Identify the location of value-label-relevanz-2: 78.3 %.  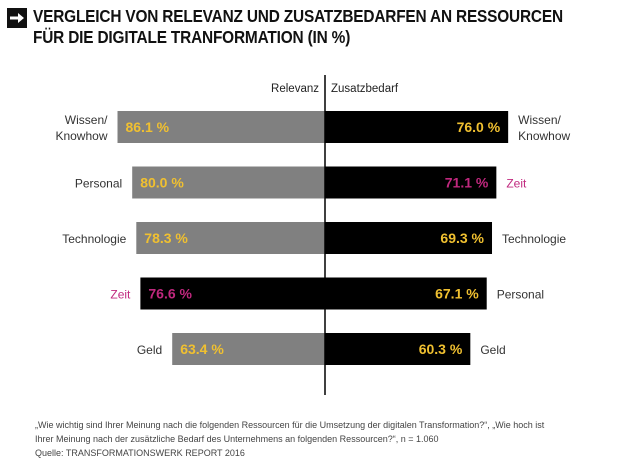
(166, 238).